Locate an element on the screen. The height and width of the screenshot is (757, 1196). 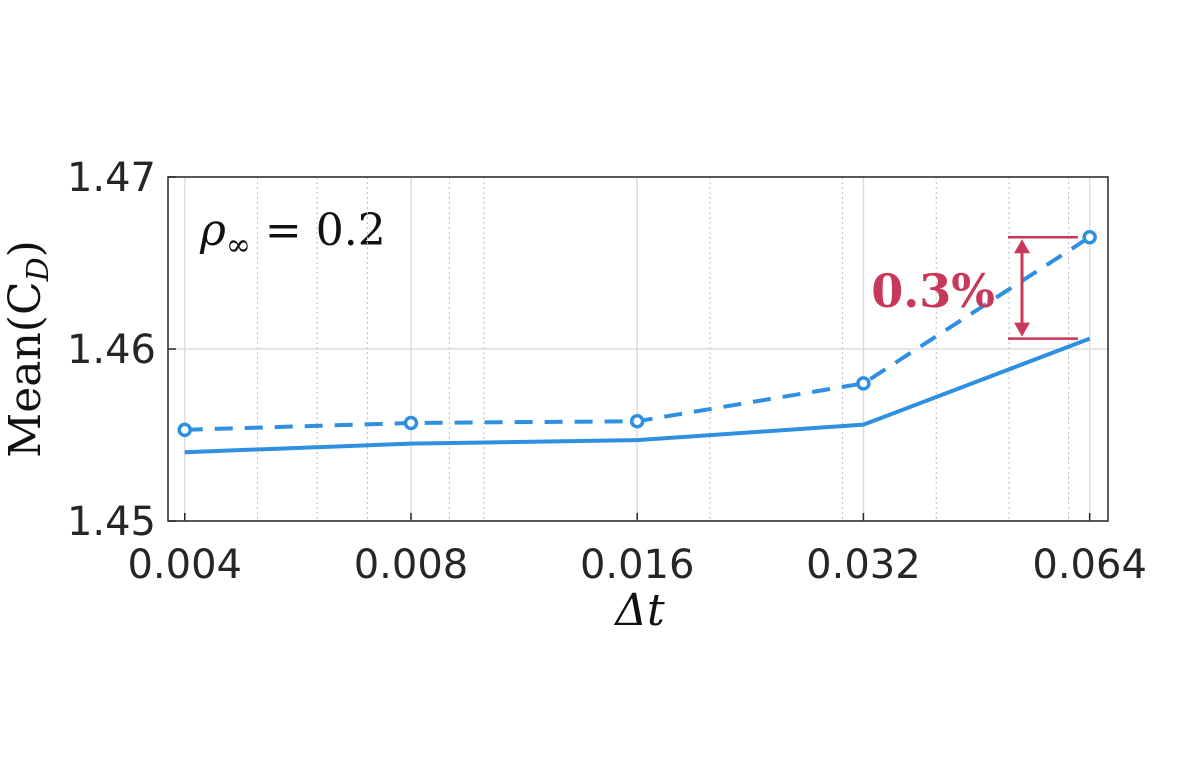
y-tick-label: 1.45 is located at coordinates (111, 522).